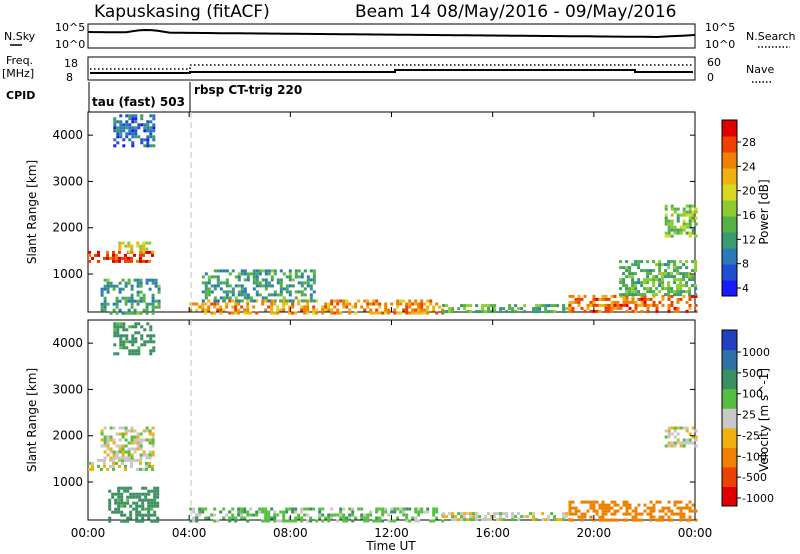  I want to click on freq-trace, so click(391, 71).